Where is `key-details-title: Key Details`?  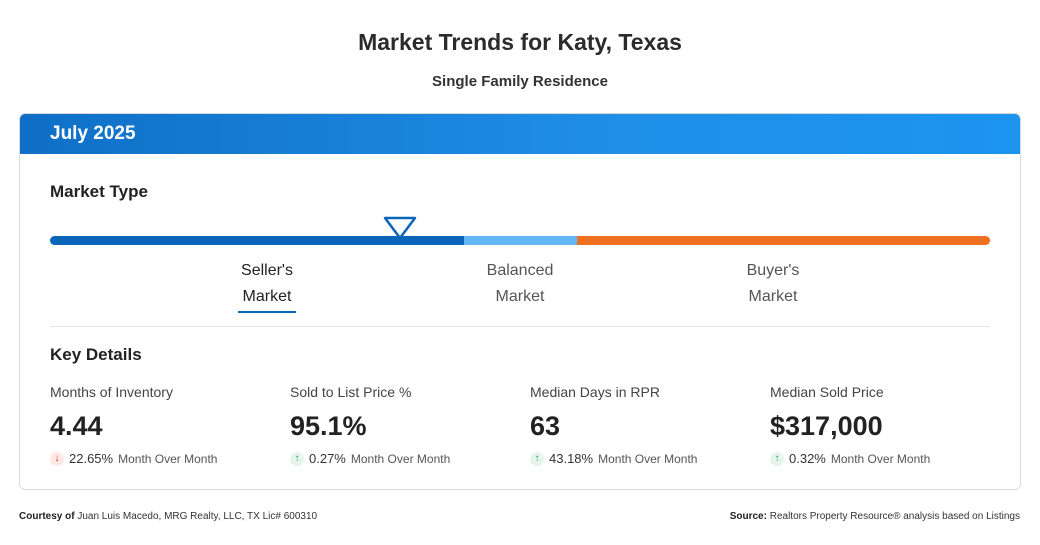
key-details-title: Key Details is located at coordinates (96, 354).